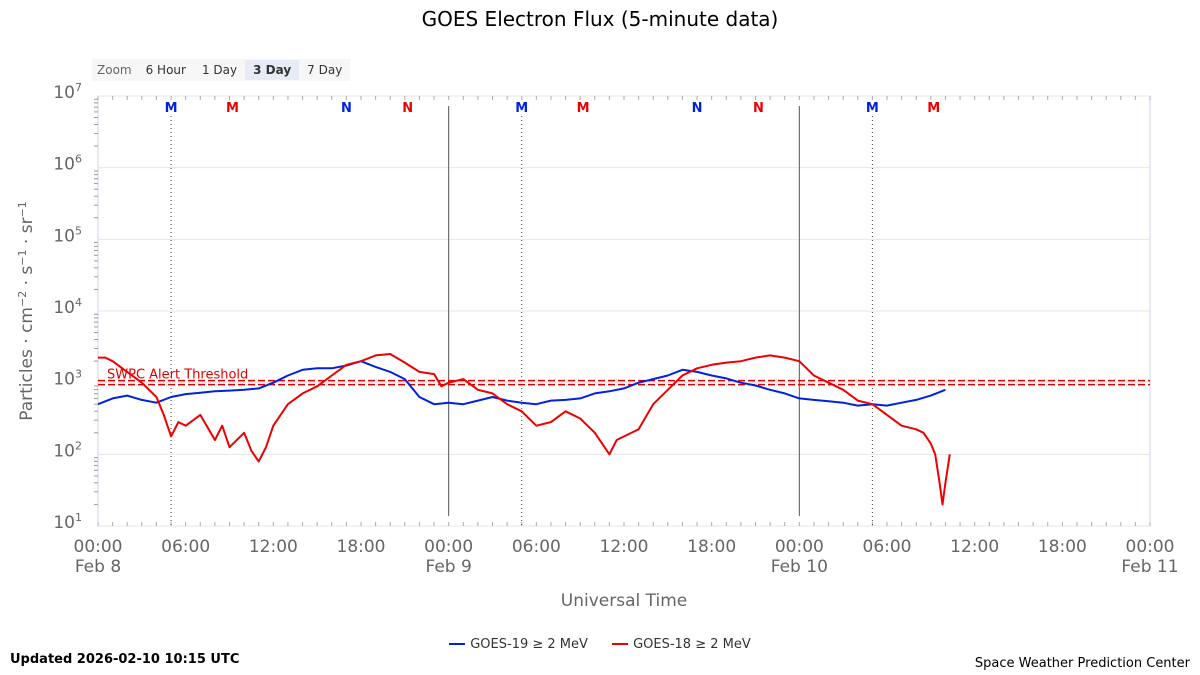  Describe the element at coordinates (67, 92) in the screenshot. I see `y-tick-label: 10⁷` at that location.